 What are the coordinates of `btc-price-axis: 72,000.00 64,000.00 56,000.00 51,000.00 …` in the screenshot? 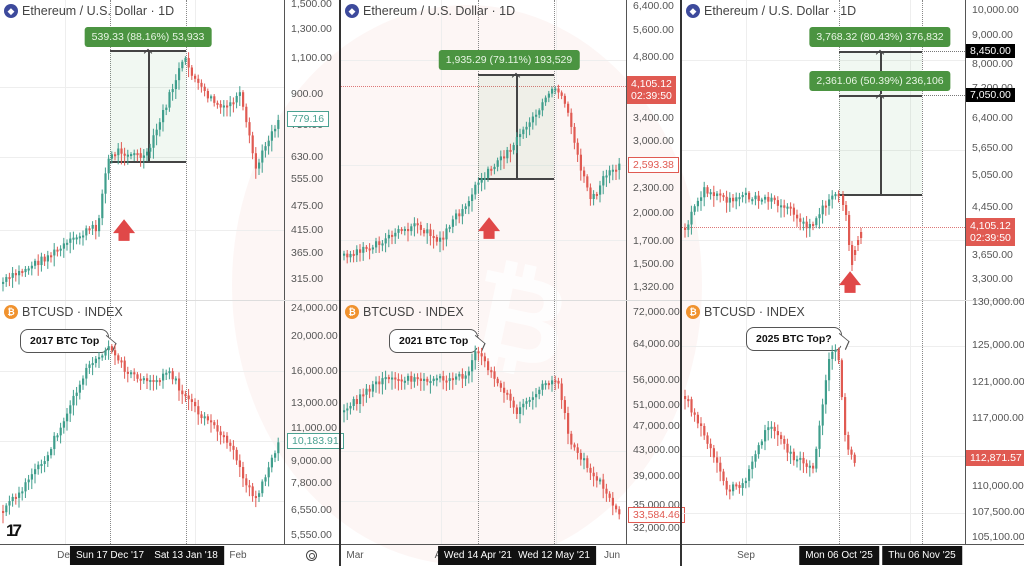 It's located at (655, 422).